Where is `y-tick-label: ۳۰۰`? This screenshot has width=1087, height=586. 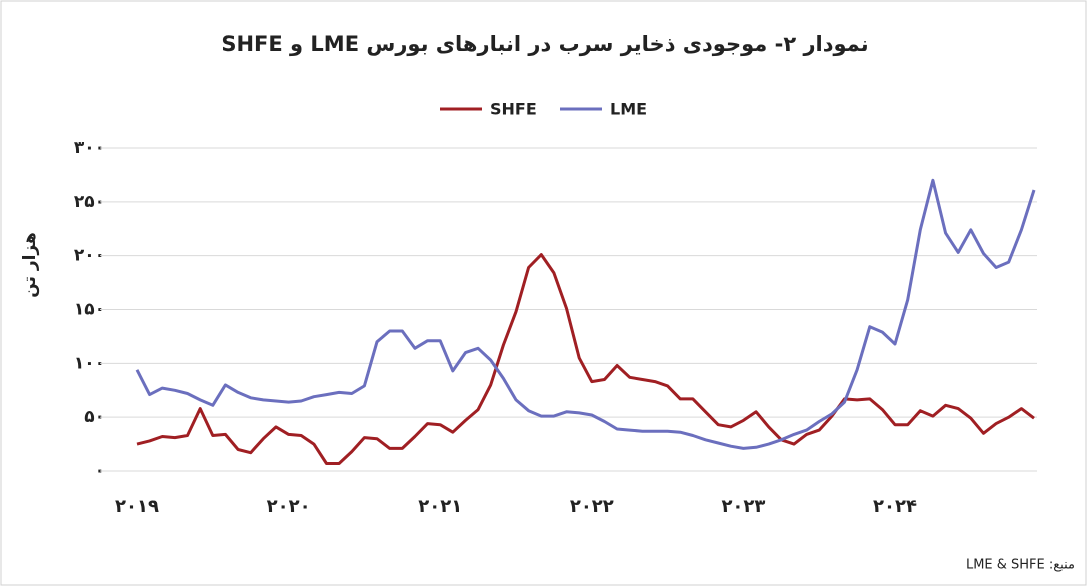
y-tick-label: ۳۰۰ is located at coordinates (89, 148).